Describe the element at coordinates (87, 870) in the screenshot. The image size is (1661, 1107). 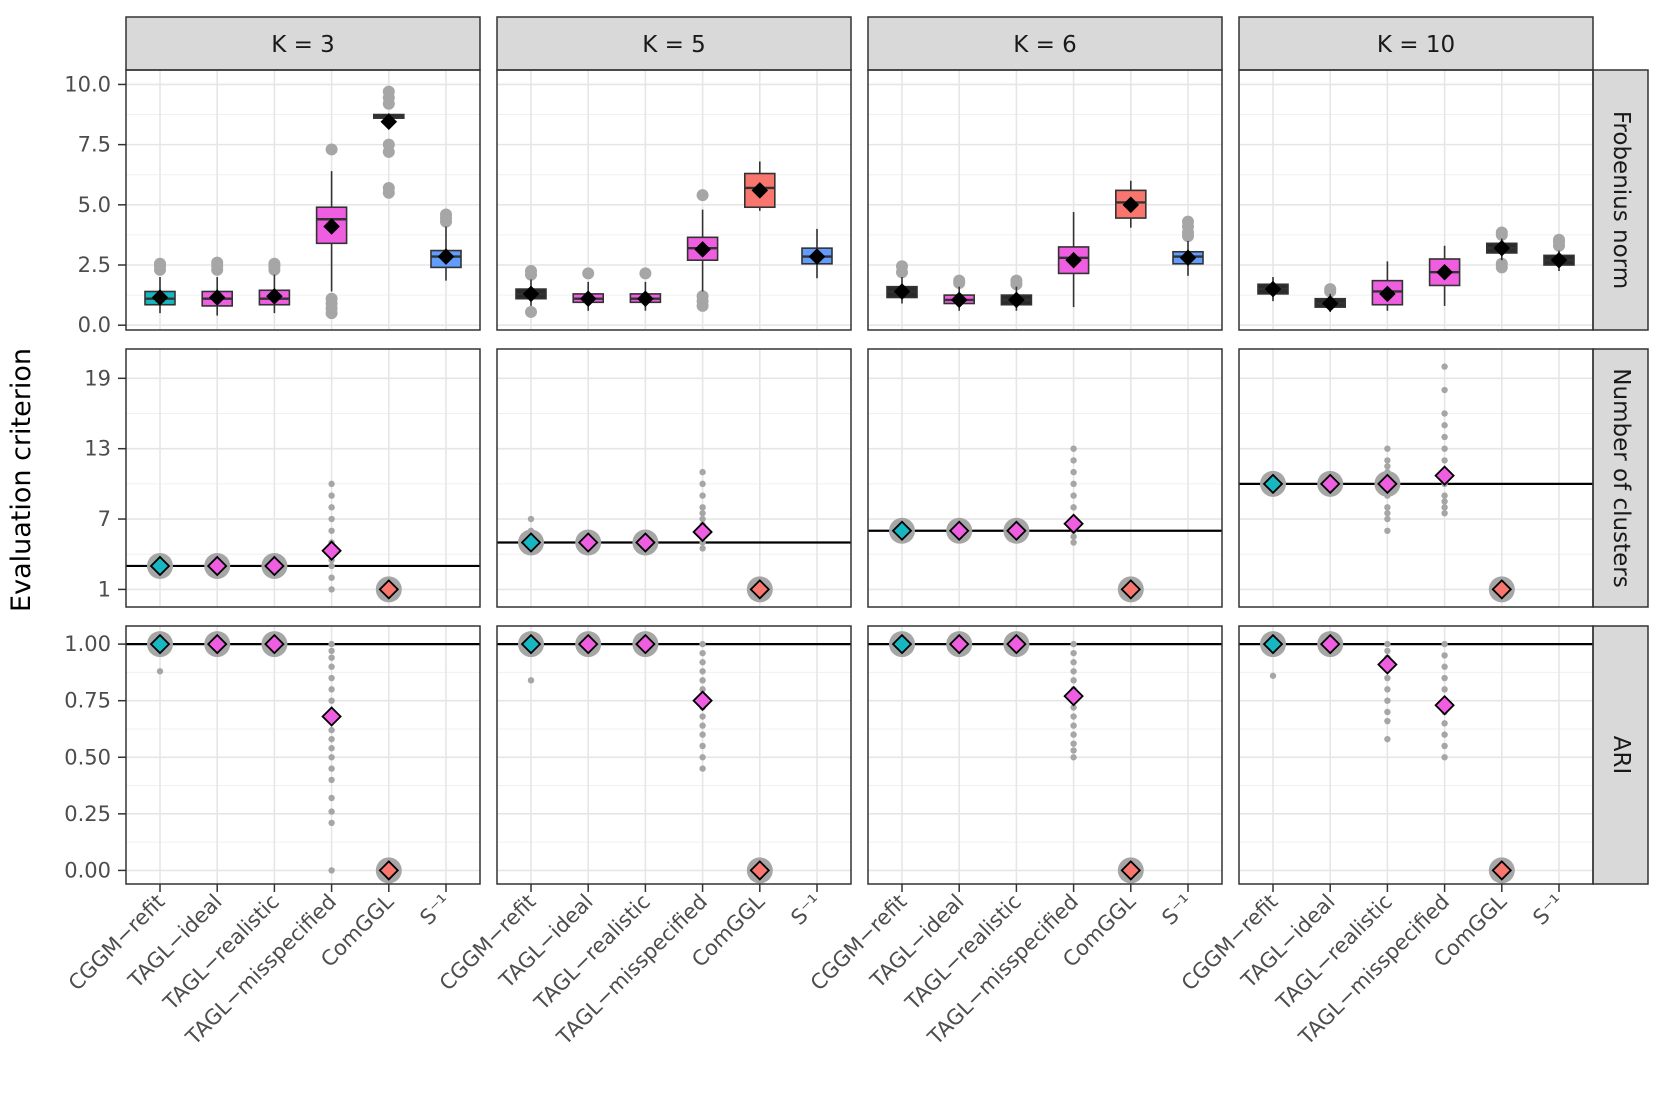
I see `y-tick-label: 0.00` at that location.